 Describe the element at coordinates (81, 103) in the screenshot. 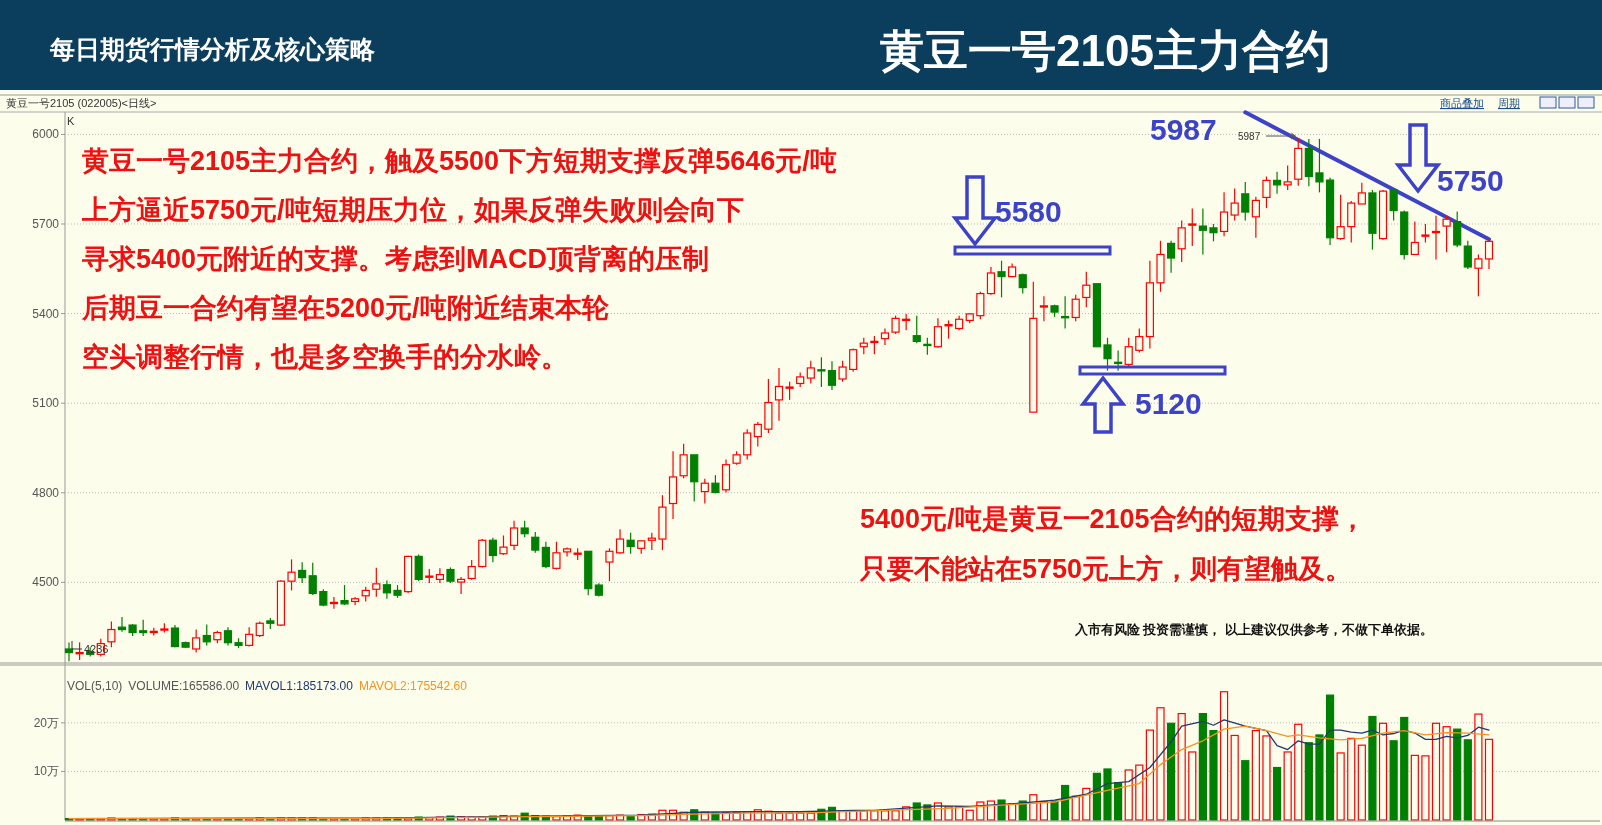

I see `text: 黄豆一号2105 (022005)<日线>` at that location.